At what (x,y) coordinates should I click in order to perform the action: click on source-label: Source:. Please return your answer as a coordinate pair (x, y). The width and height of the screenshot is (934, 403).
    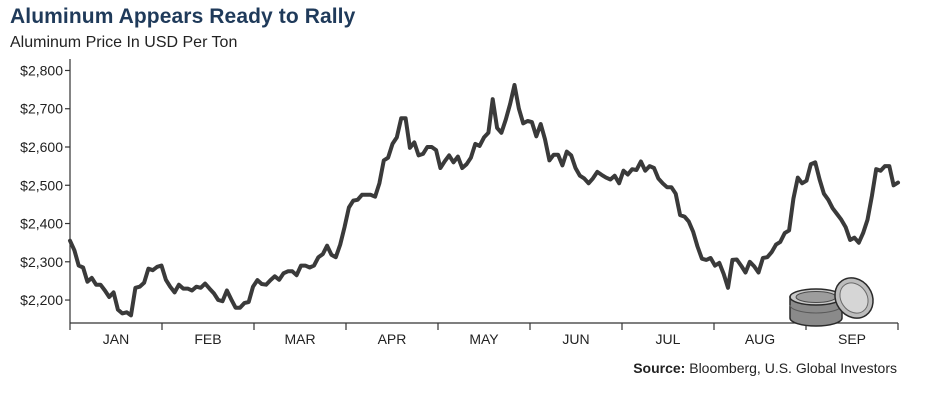
    Looking at the image, I should click on (659, 368).